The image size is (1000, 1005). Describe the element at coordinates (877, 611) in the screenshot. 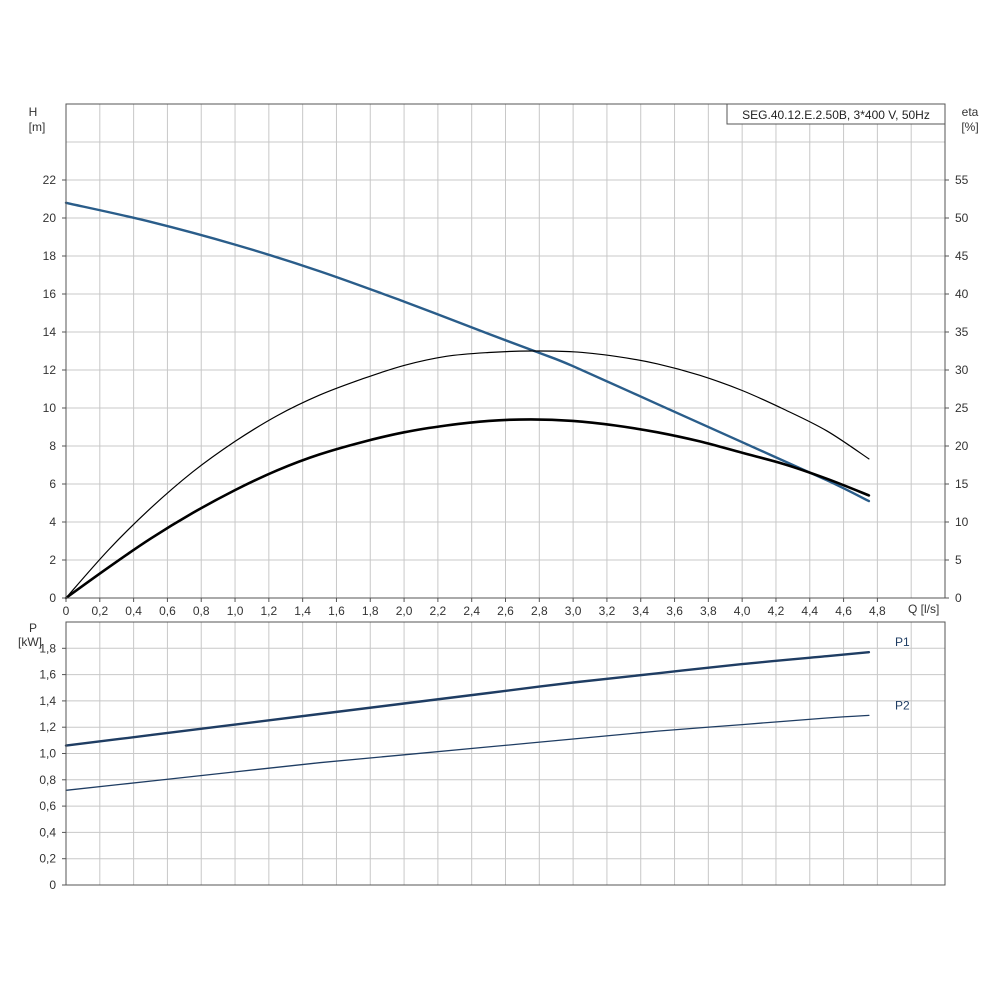

I see `x-tick-label: 4,8` at that location.